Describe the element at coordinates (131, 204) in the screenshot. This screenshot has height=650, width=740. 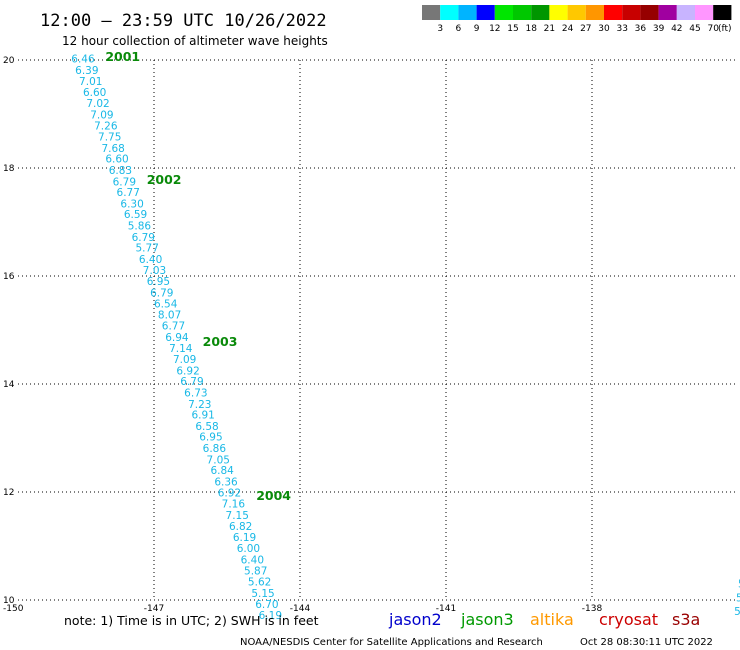
I see `swh-label: 6.30` at that location.